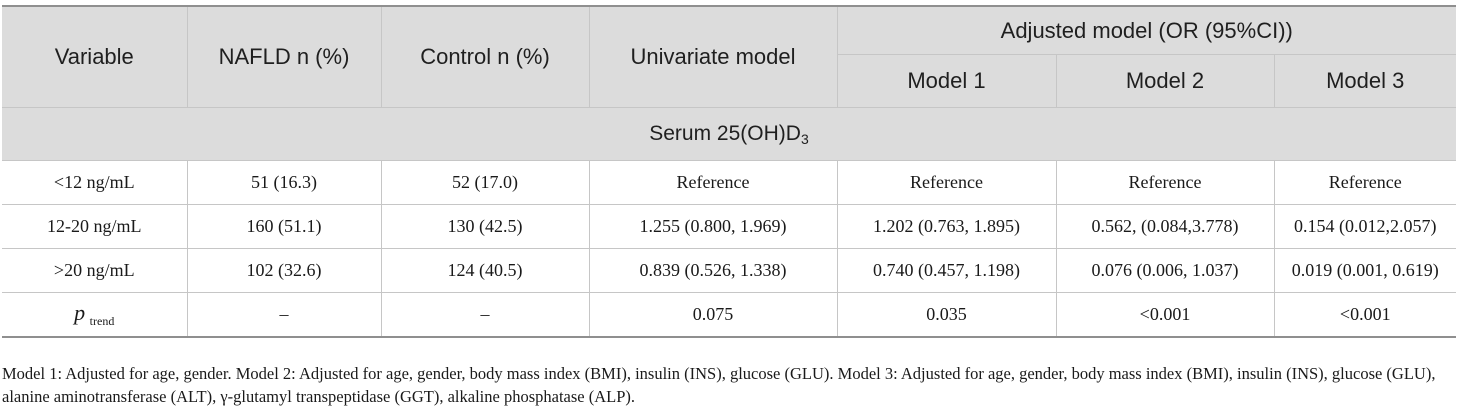  I want to click on cell-variable: <12 ng/mL, so click(95, 182).